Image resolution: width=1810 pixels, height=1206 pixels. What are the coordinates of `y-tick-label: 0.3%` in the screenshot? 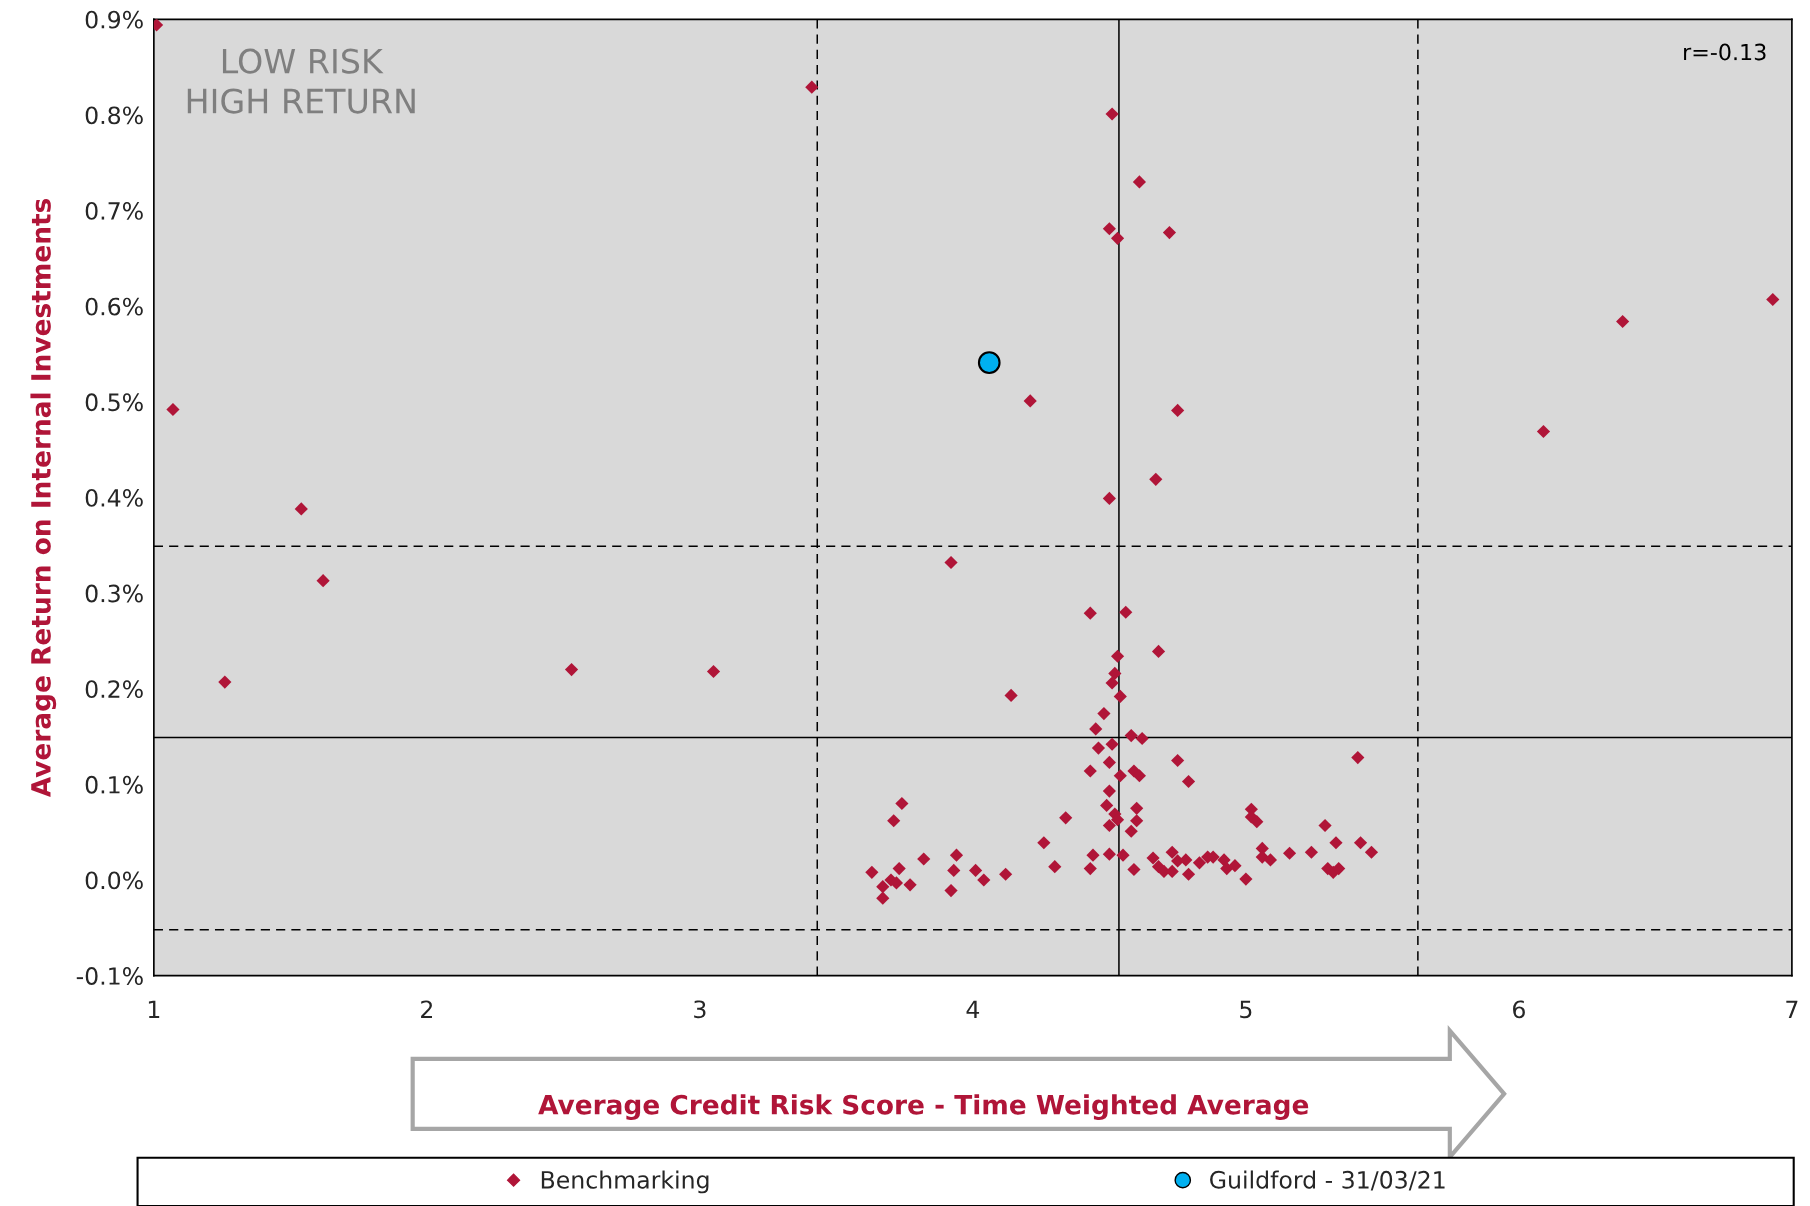 It's located at (114, 593).